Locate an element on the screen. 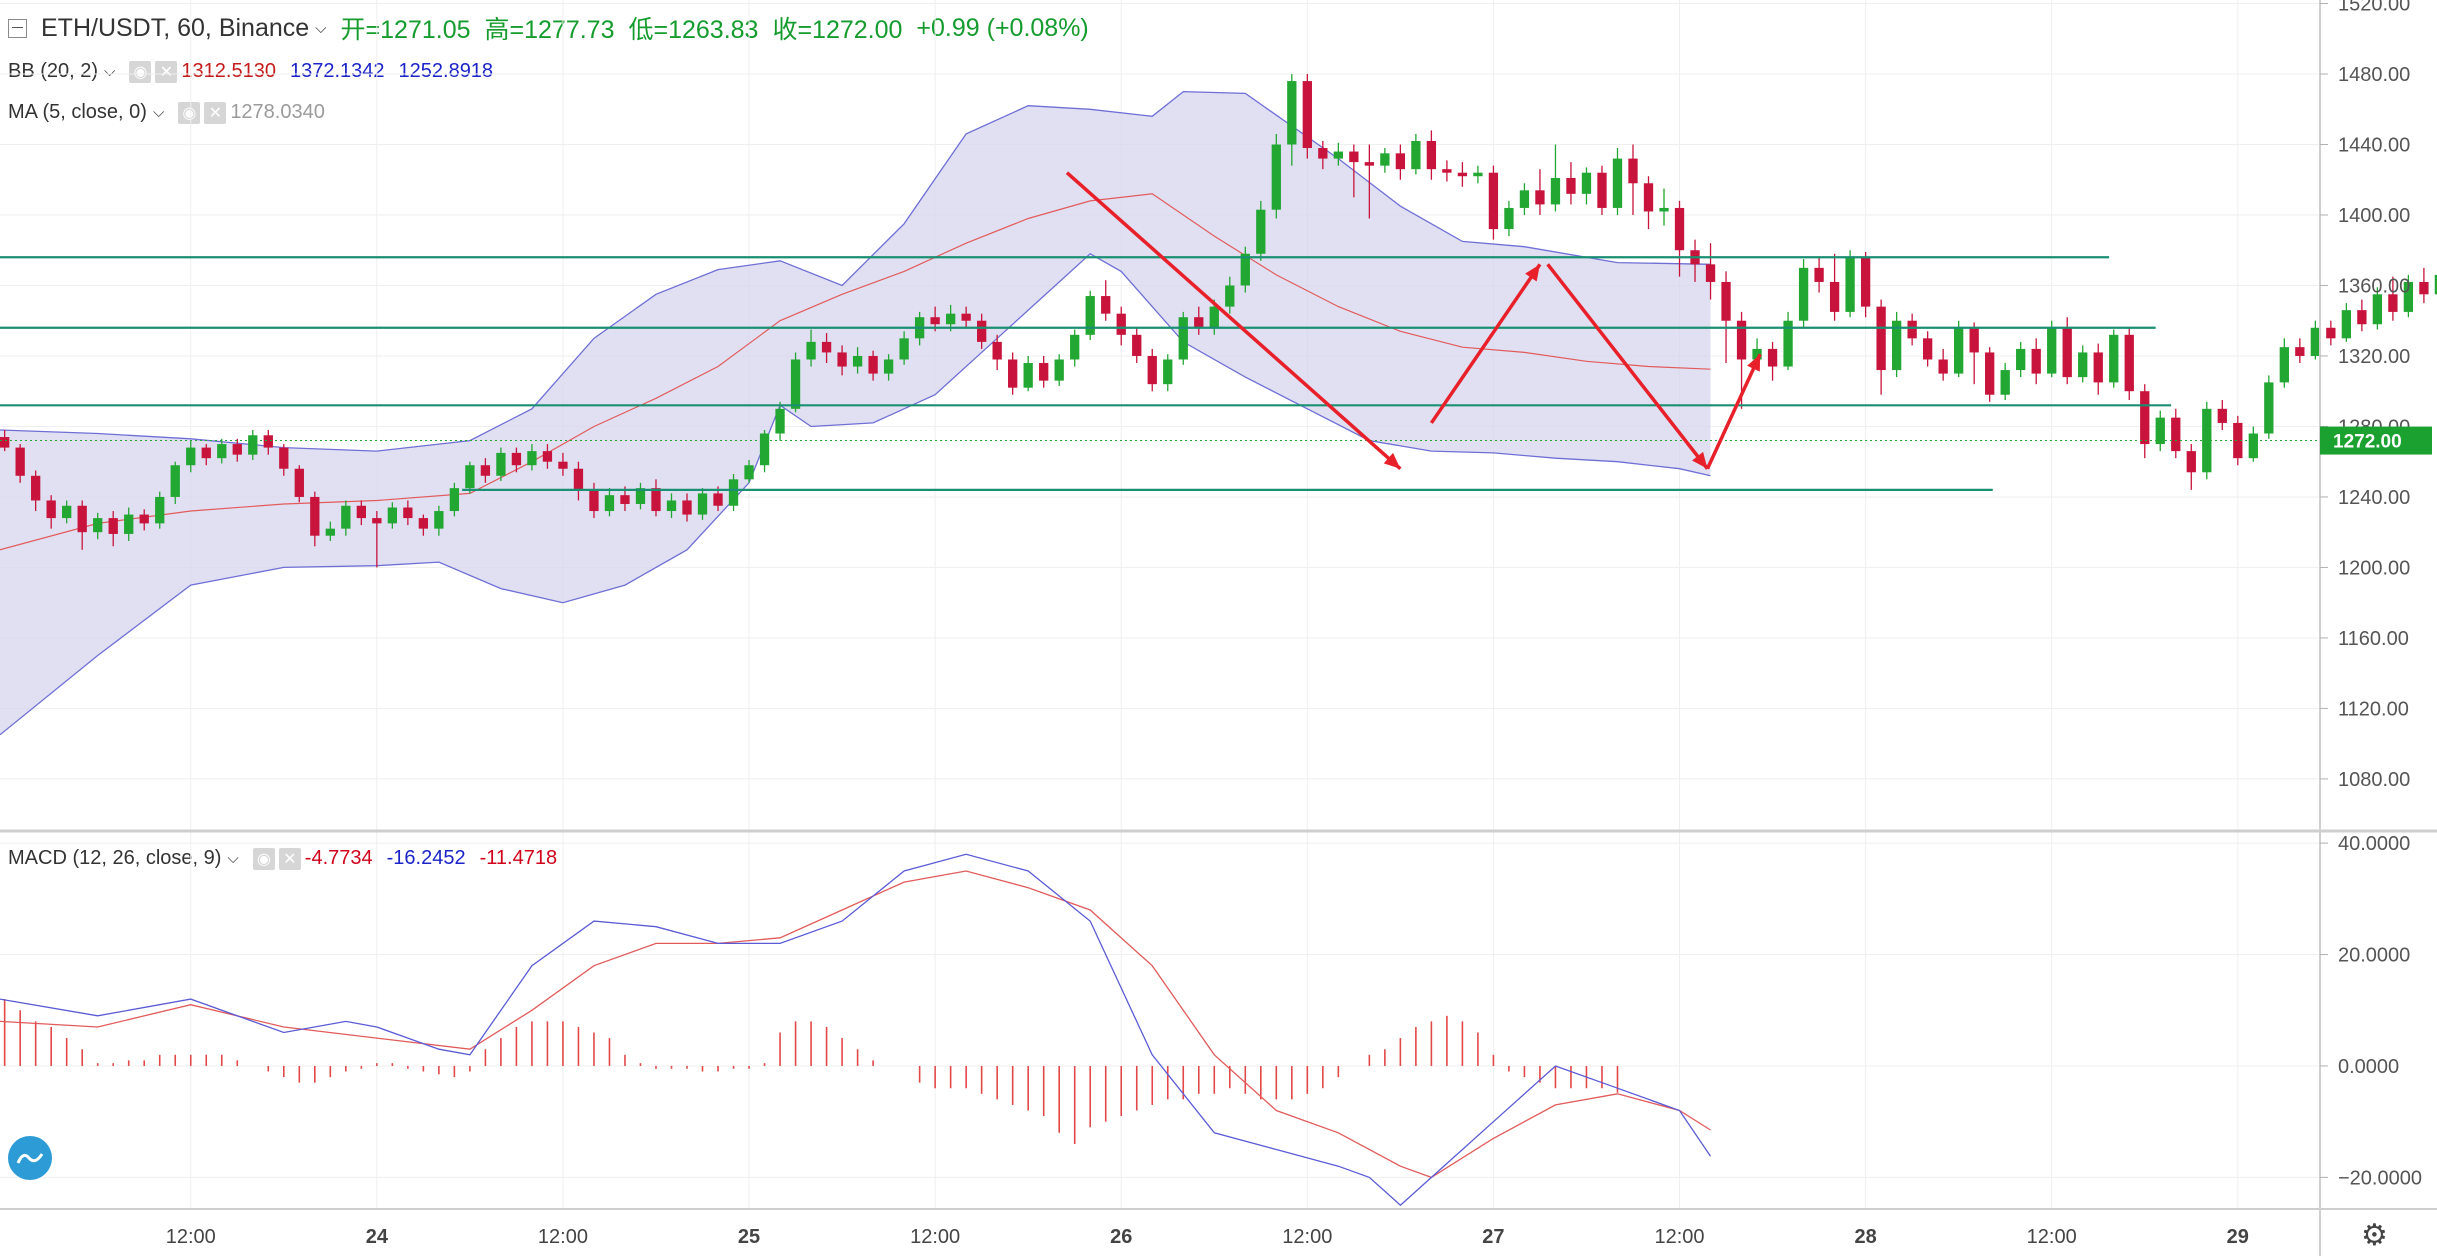 The height and width of the screenshot is (1256, 2437). macd-line-value: -16.2452 is located at coordinates (426, 858).